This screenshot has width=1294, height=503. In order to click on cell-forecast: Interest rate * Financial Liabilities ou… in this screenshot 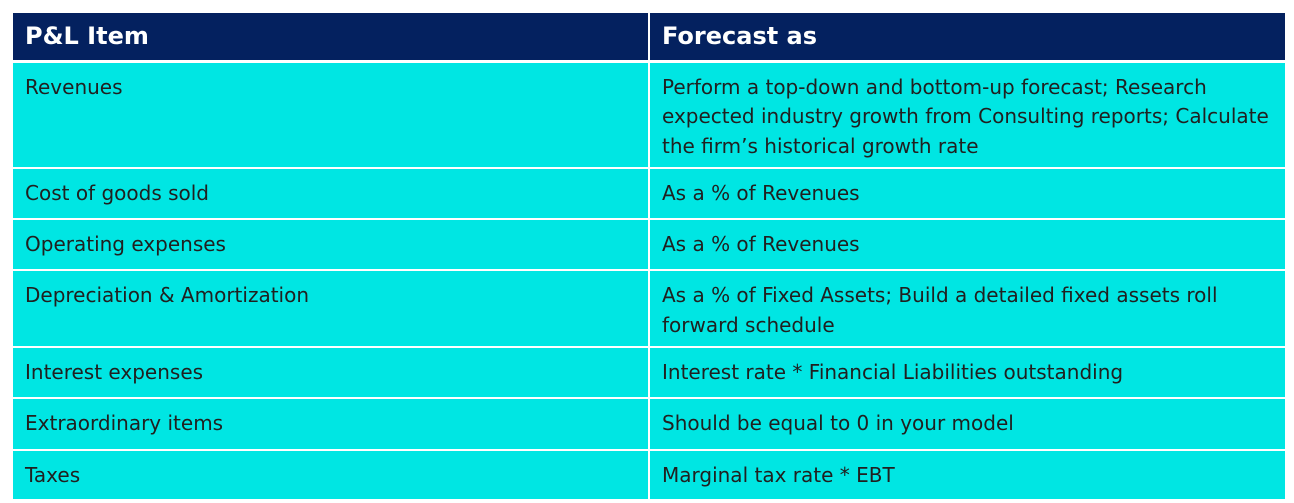, I will do `click(967, 373)`.